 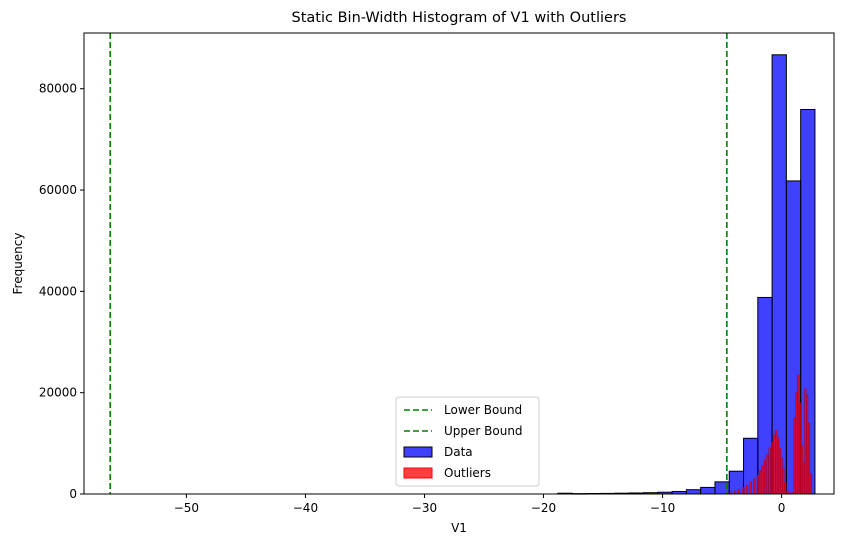 I want to click on y-axis-label: Frequency, so click(x=18, y=264).